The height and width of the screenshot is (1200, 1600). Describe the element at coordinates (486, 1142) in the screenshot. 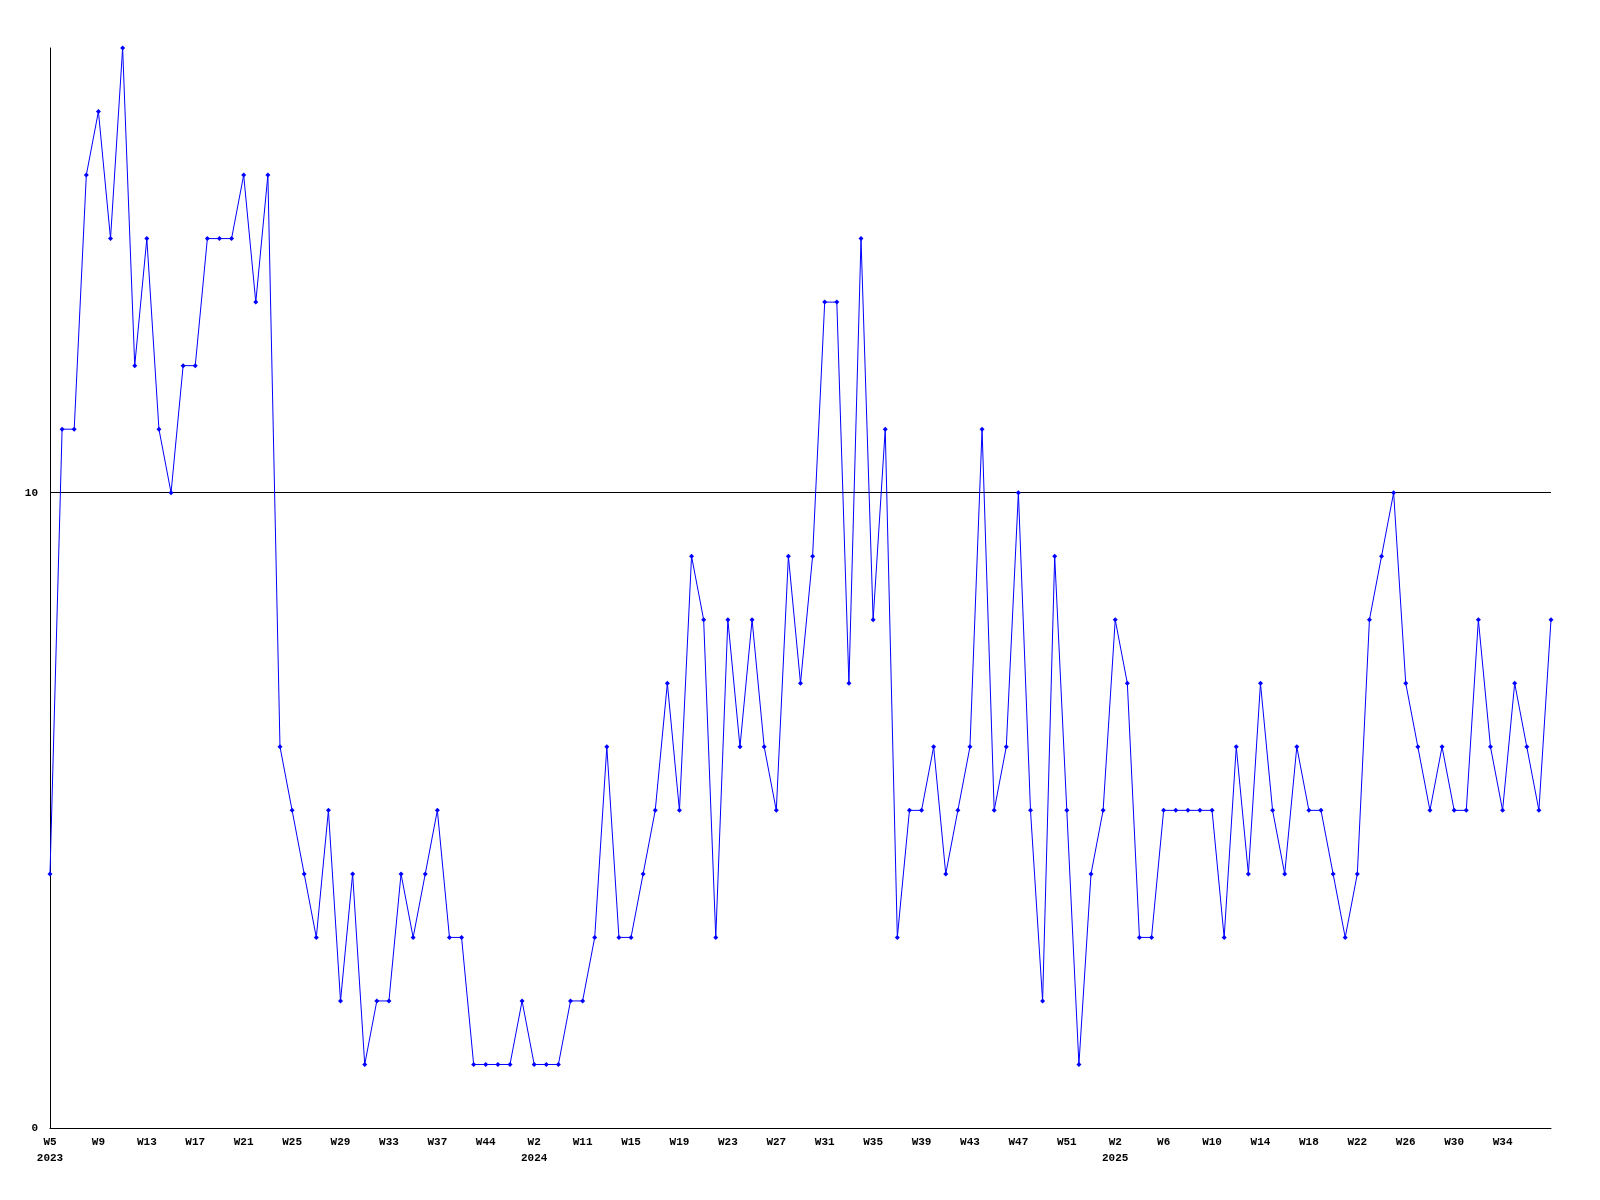

I see `x-tick-label: W44` at that location.